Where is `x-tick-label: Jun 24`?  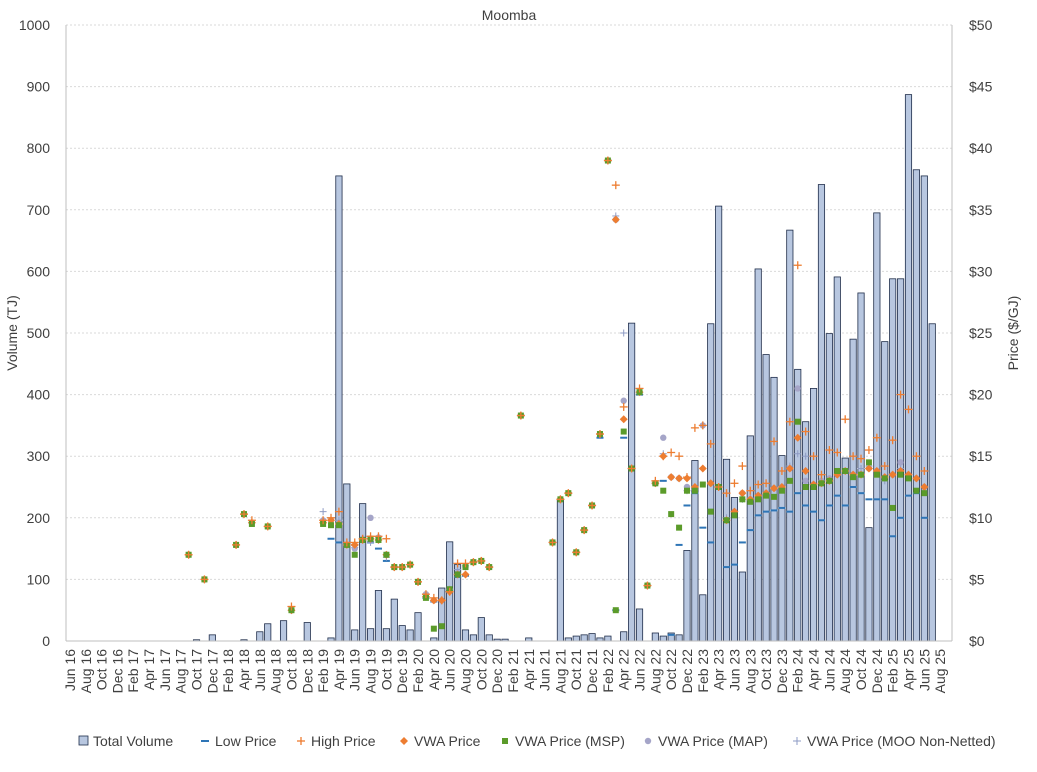
x-tick-label: Jun 24 is located at coordinates (829, 670).